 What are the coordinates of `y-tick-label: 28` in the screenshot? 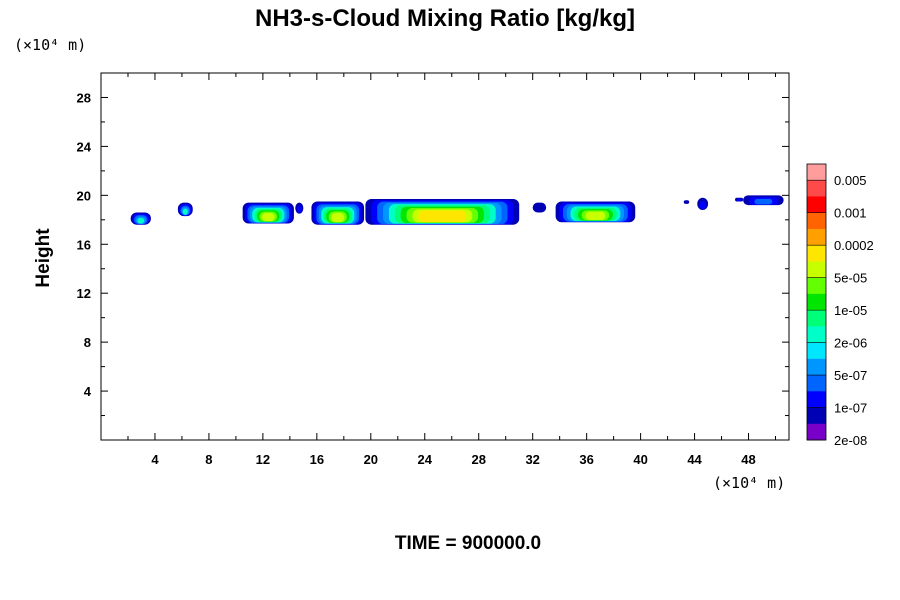 It's located at (84, 97).